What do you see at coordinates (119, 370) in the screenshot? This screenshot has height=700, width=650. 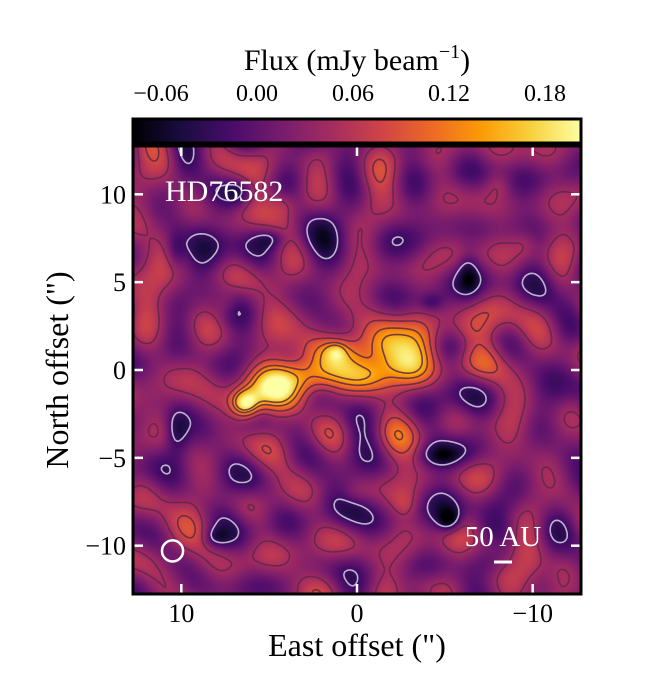 I see `y-tick-label: 0` at bounding box center [119, 370].